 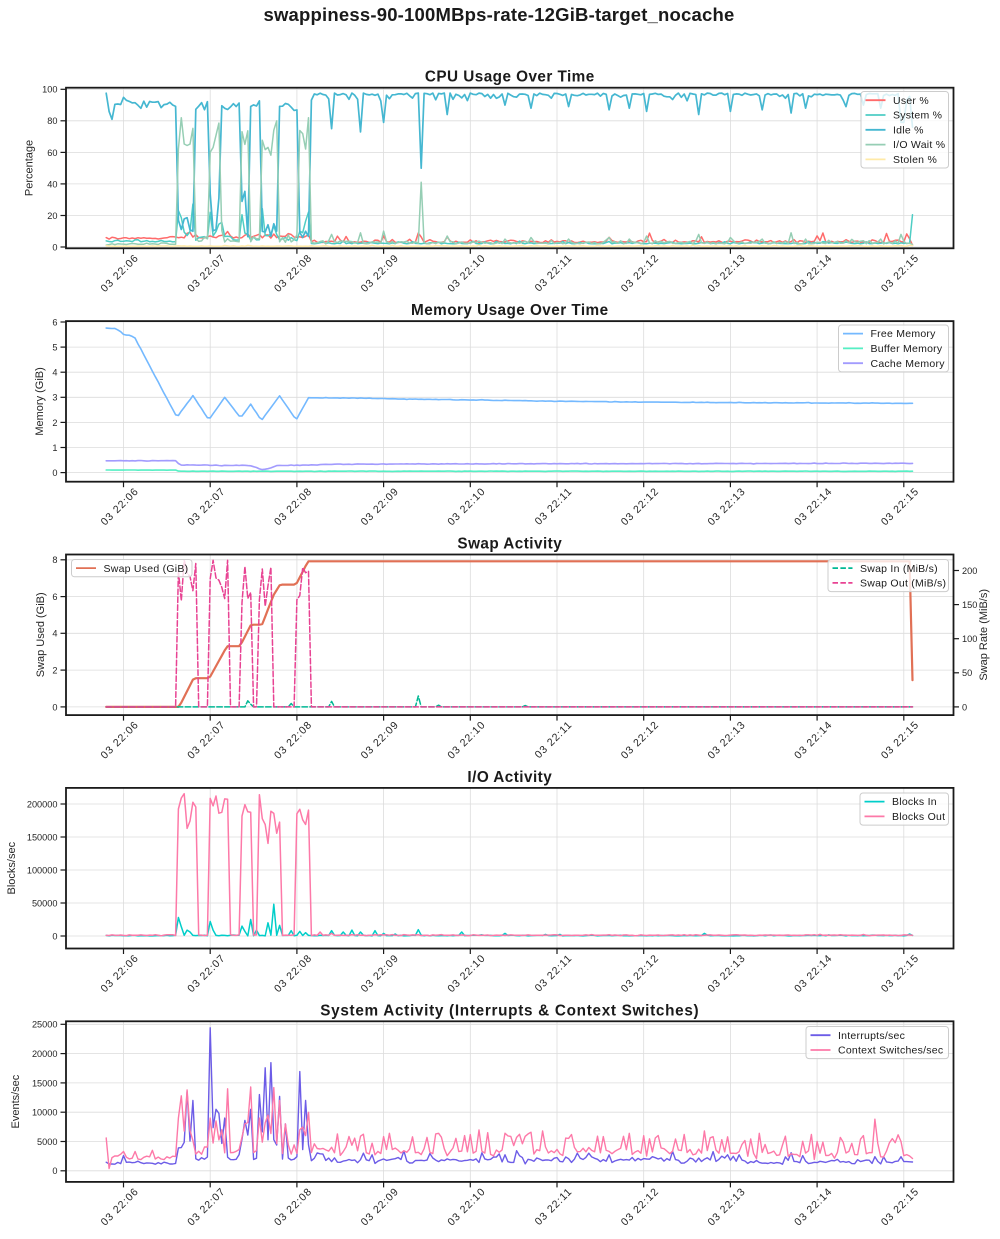 I want to click on svg-text: User %, so click(x=911, y=101).